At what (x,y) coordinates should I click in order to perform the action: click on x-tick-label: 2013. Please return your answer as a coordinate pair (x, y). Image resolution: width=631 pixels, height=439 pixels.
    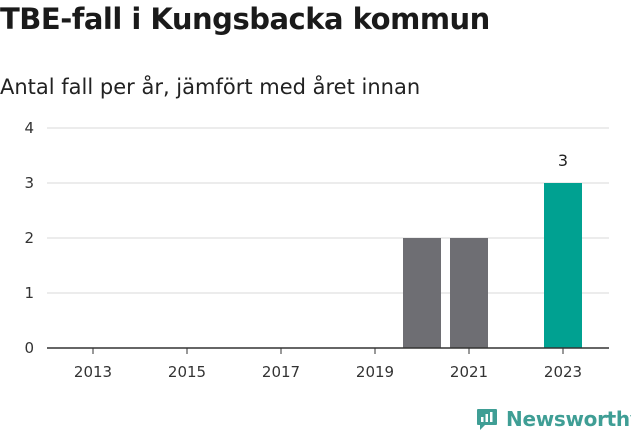
    Looking at the image, I should click on (93, 372).